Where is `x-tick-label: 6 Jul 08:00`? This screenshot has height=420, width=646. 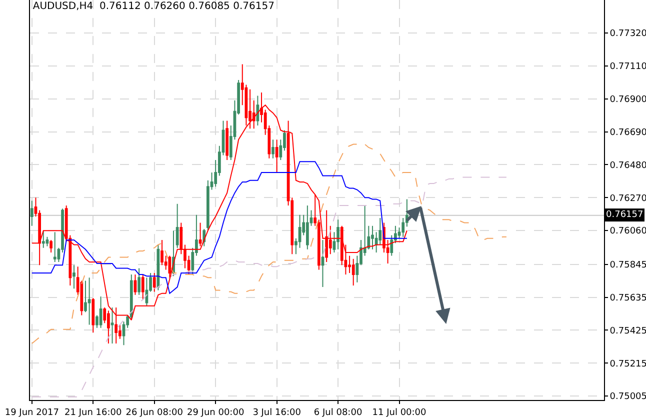 x-tick-label: 6 Jul 08:00 is located at coordinates (338, 413).